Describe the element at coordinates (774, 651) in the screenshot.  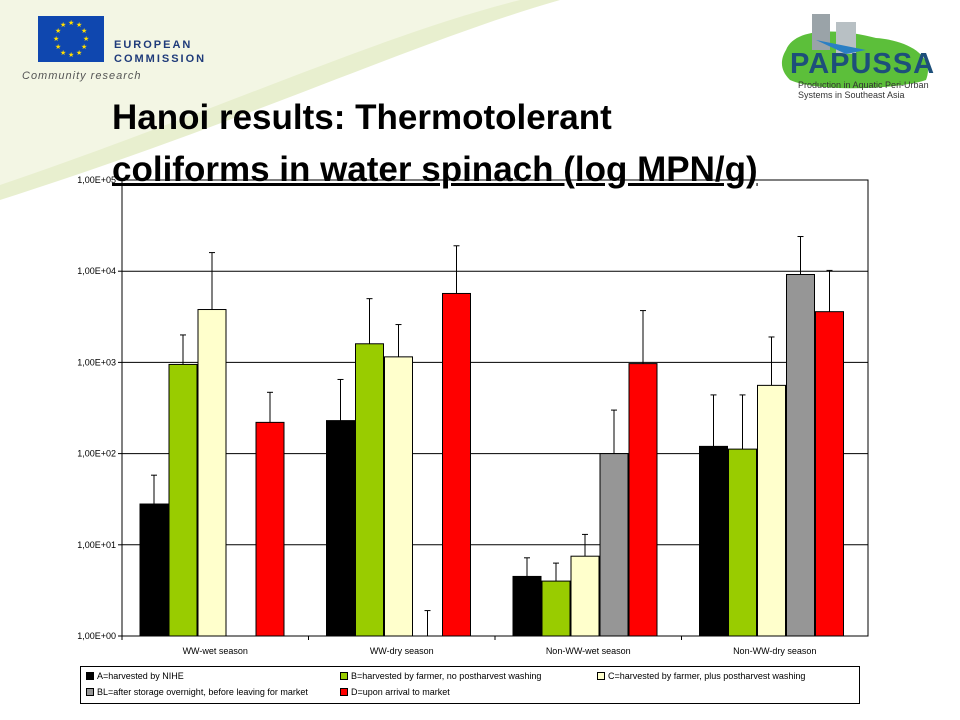
I see `x-tick-label: Non-WW-dry season` at that location.